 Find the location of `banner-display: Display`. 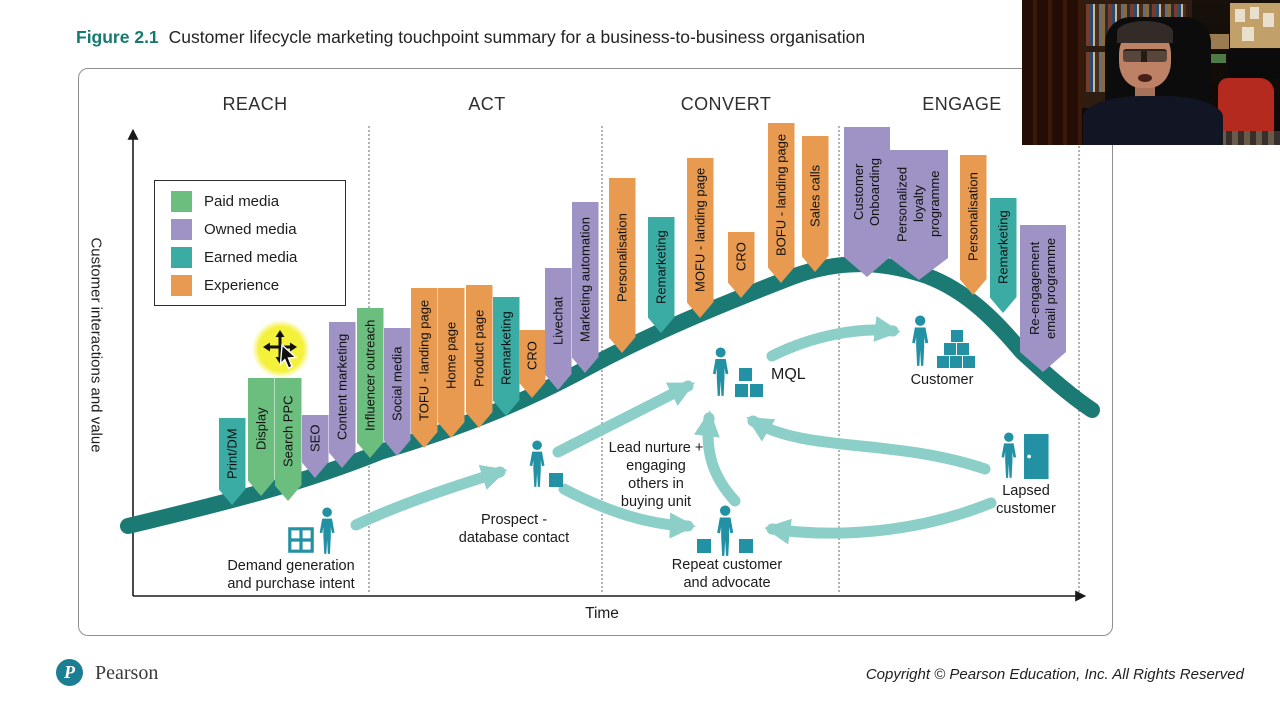

banner-display: Display is located at coordinates (261, 437).